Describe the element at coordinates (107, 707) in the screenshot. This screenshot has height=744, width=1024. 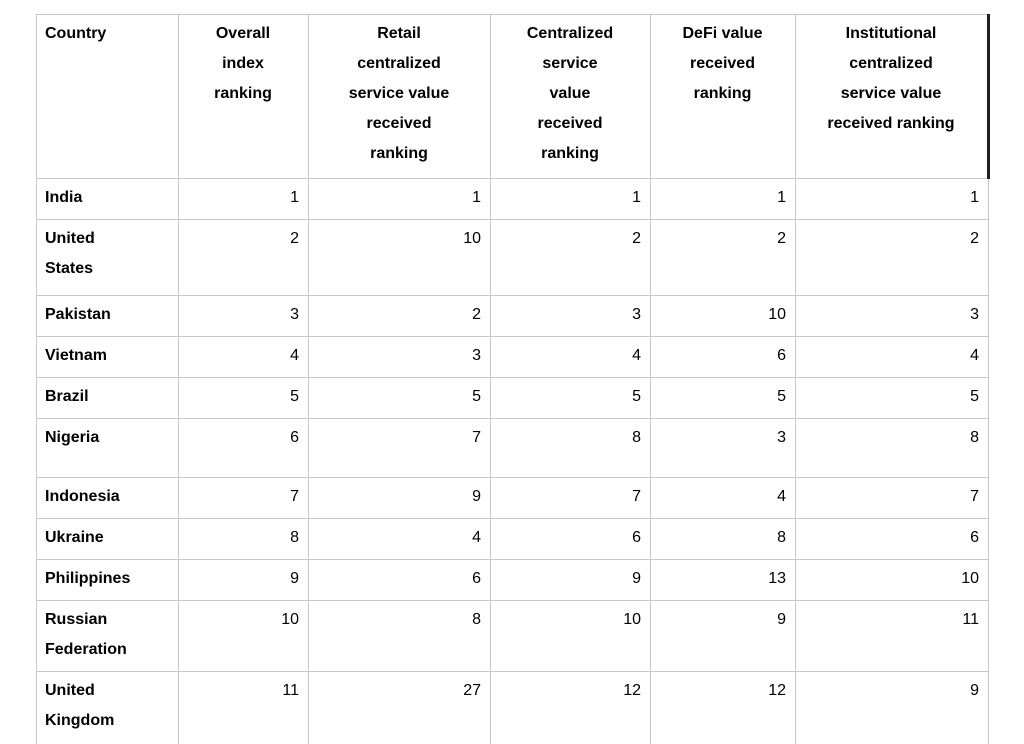
I see `country-cell: United Kingdom` at that location.